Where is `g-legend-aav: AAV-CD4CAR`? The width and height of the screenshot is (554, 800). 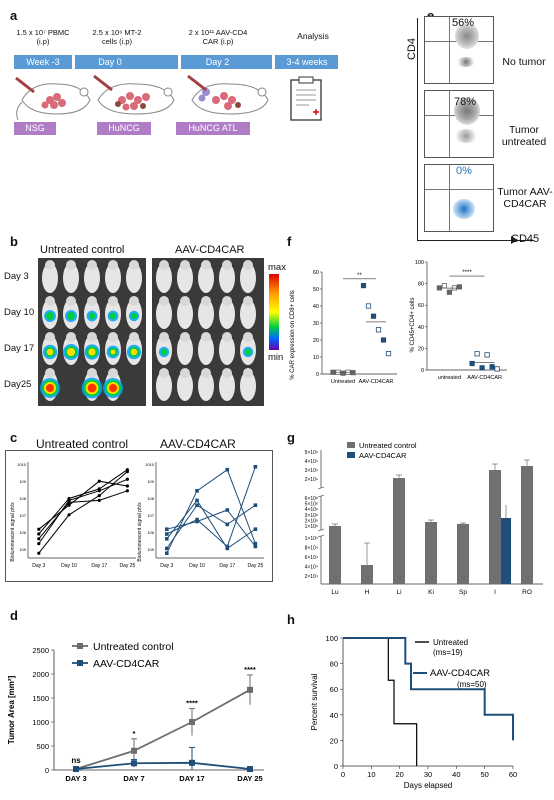 g-legend-aav: AAV-CD4CAR is located at coordinates (383, 455).